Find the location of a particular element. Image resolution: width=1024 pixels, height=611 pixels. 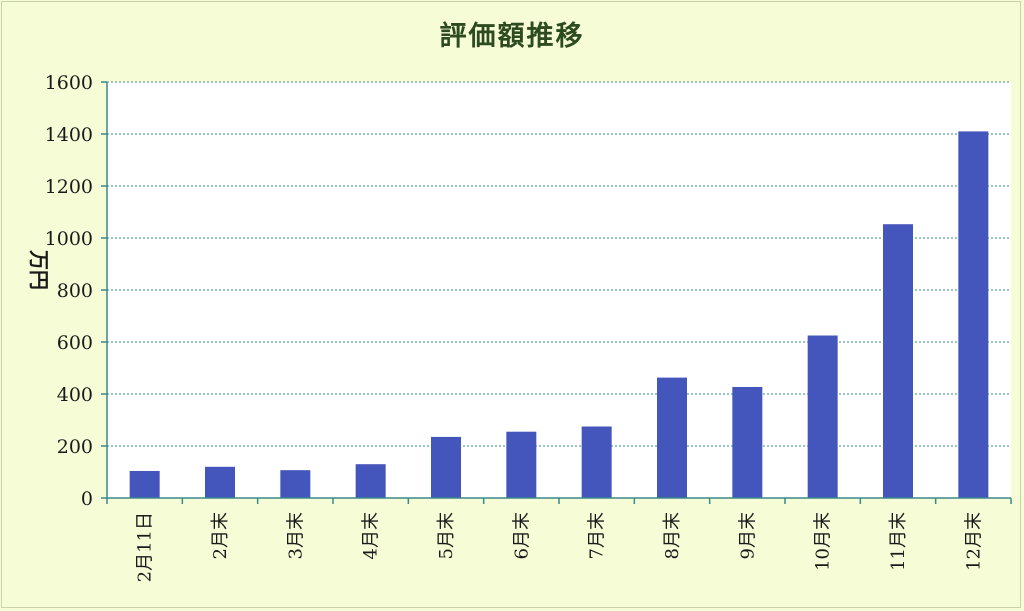

y-tick-label: 1000 is located at coordinates (69, 239).